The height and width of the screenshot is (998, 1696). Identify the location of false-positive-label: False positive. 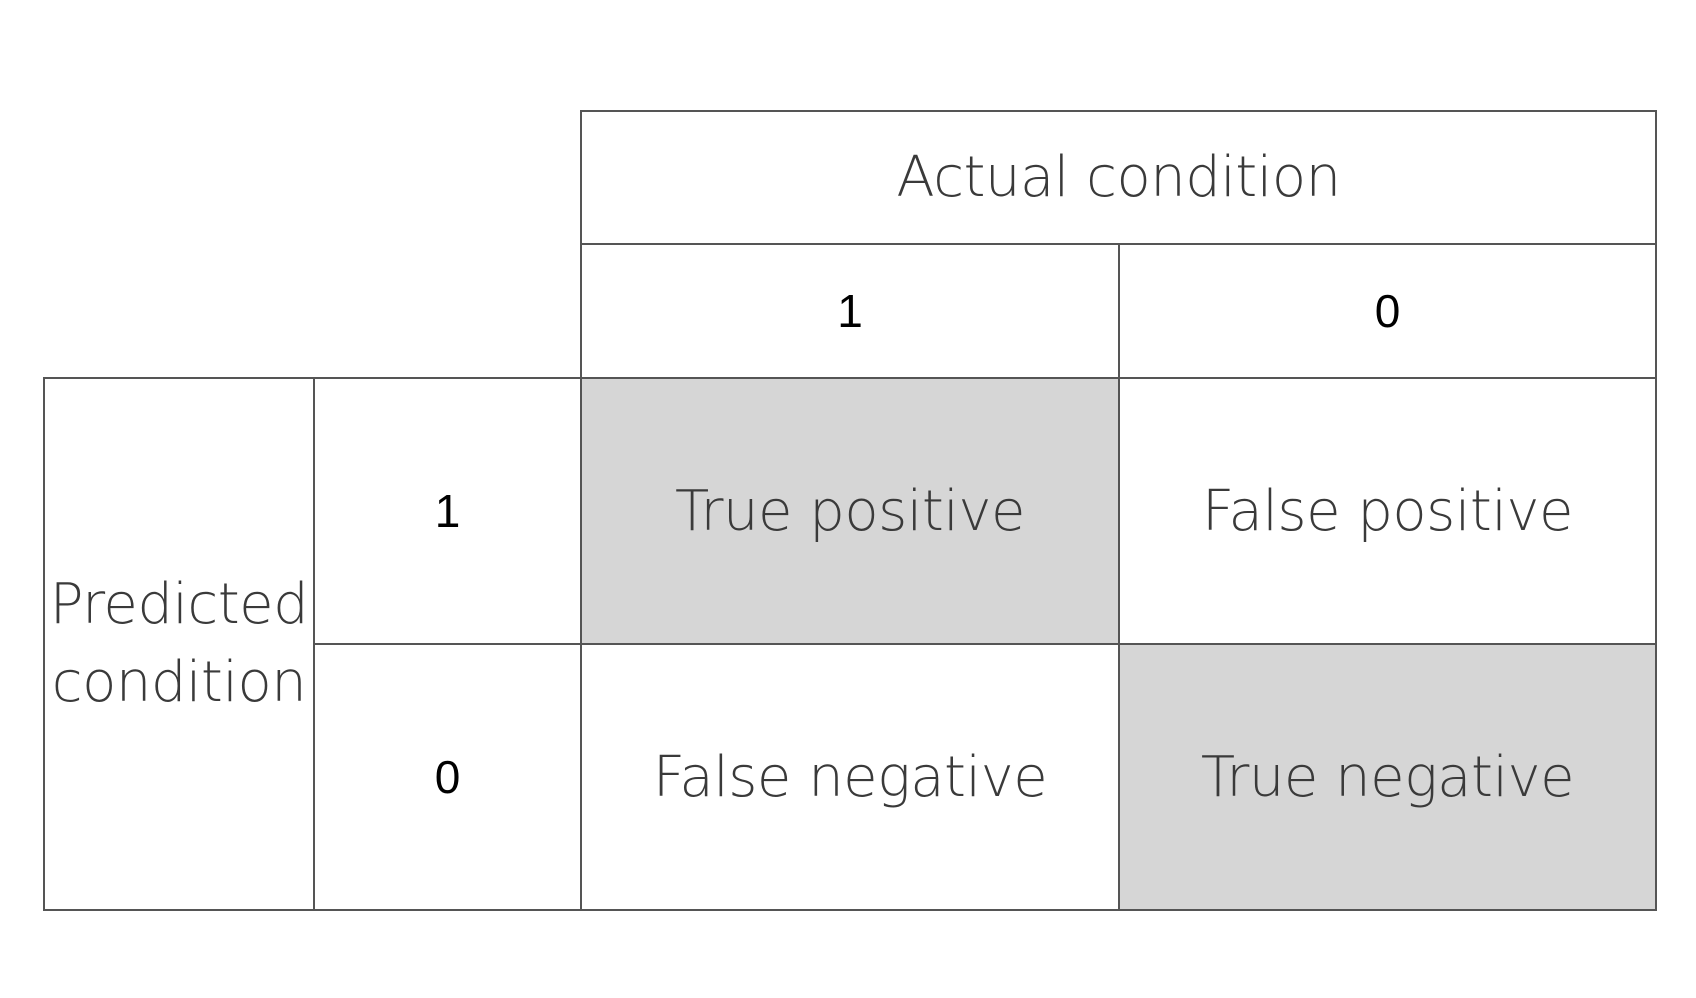
(1387, 511).